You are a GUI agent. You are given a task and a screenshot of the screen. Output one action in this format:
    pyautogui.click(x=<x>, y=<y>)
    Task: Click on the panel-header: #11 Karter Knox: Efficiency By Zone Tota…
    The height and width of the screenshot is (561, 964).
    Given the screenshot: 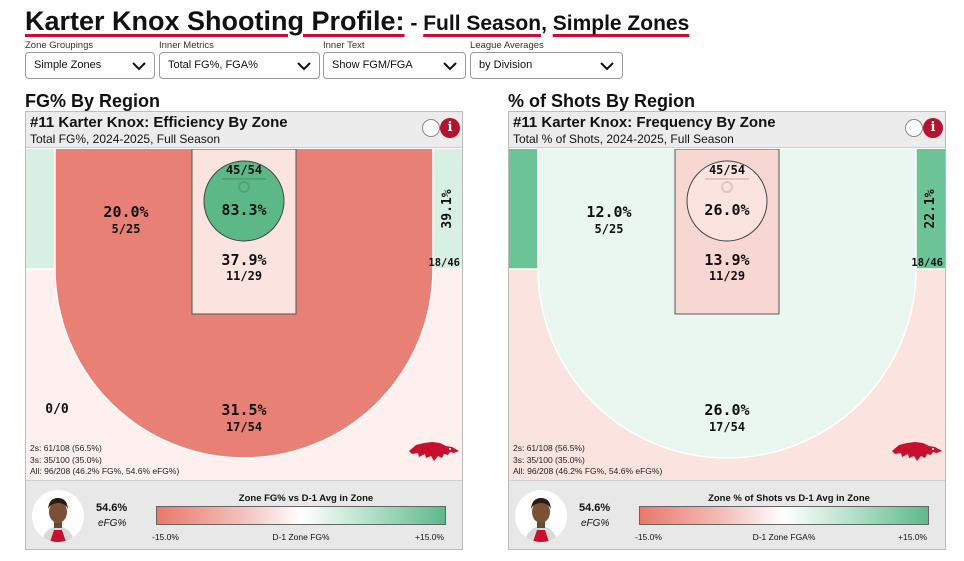 What is the action you would take?
    pyautogui.click(x=244, y=130)
    